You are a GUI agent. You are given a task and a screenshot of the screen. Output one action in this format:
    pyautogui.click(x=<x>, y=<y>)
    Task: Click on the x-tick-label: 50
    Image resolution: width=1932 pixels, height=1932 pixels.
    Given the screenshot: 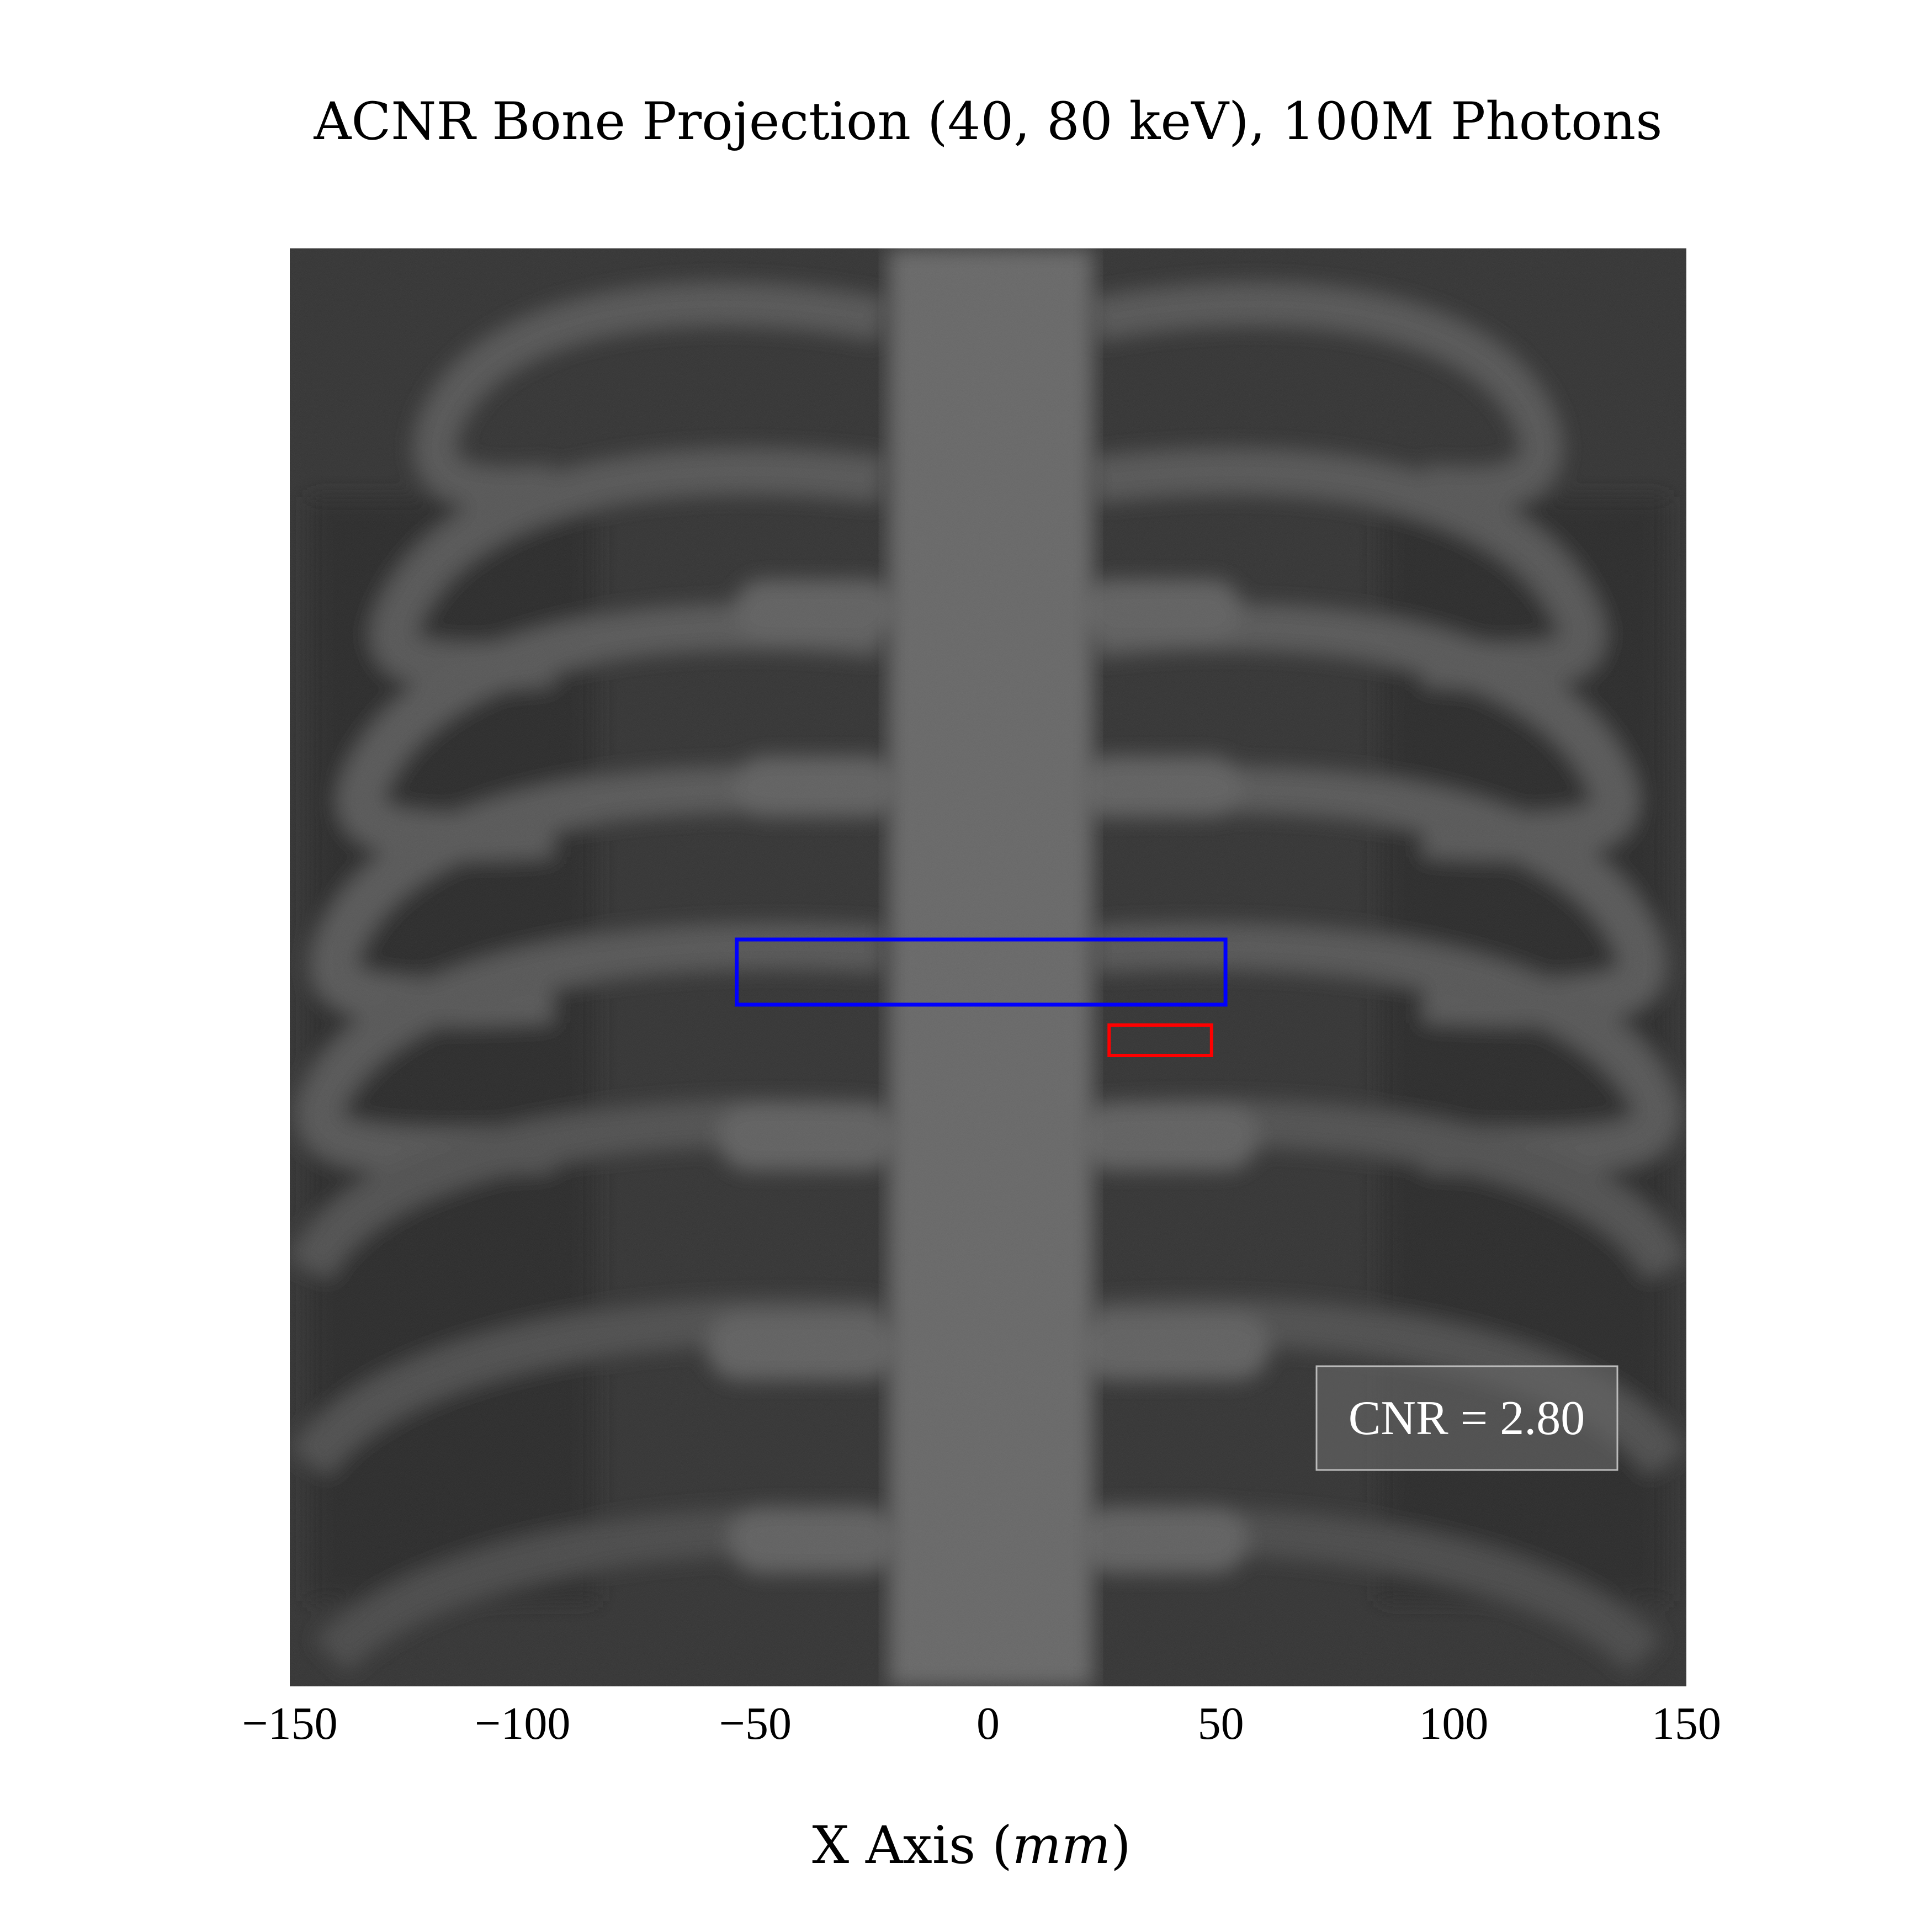 What is the action you would take?
    pyautogui.click(x=1221, y=1724)
    